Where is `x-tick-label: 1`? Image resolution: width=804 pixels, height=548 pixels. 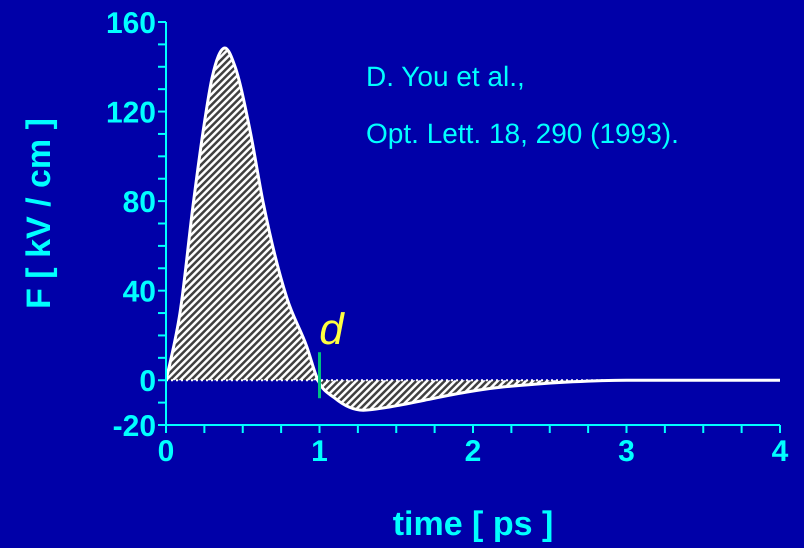 x-tick-label: 1 is located at coordinates (319, 451).